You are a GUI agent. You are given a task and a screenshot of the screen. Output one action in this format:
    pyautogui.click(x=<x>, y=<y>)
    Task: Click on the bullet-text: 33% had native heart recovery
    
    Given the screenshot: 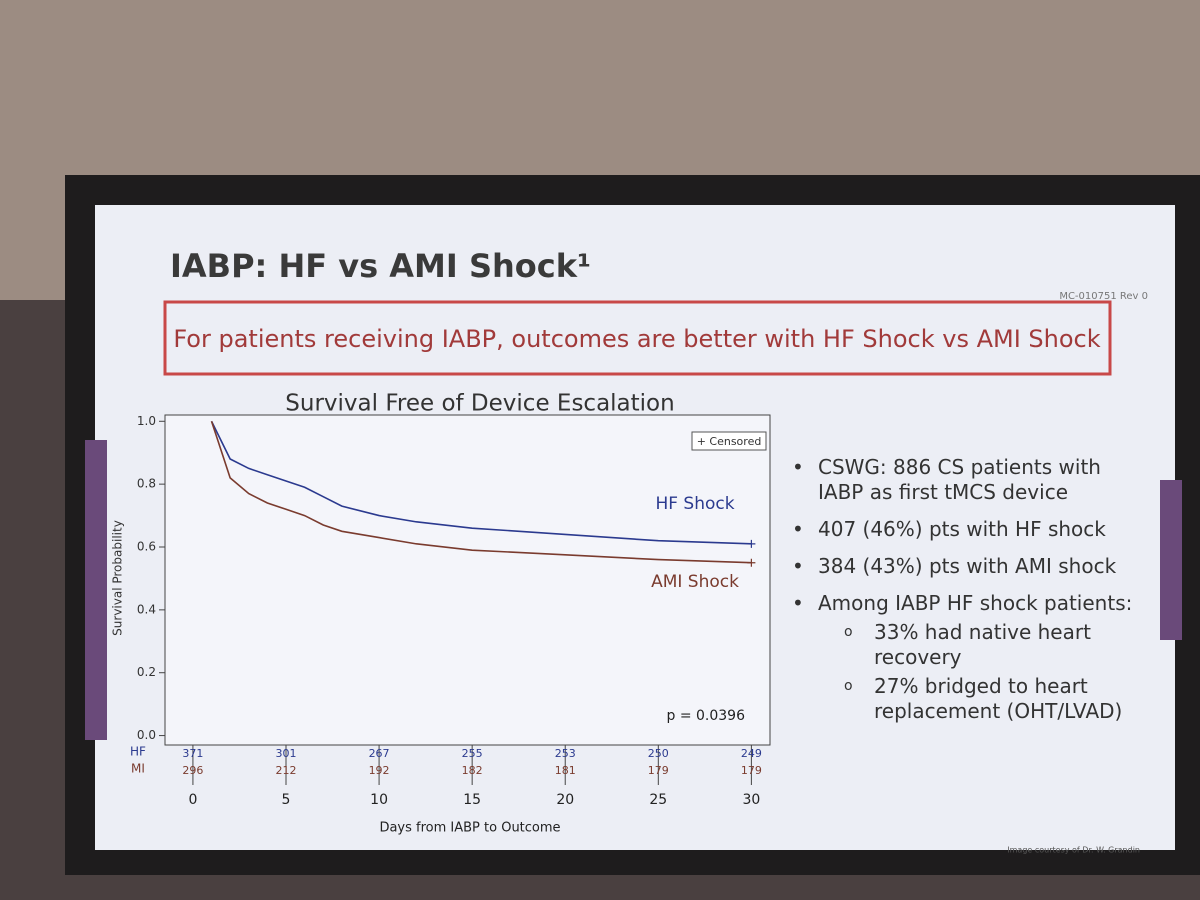 What is the action you would take?
    pyautogui.click(x=982, y=644)
    